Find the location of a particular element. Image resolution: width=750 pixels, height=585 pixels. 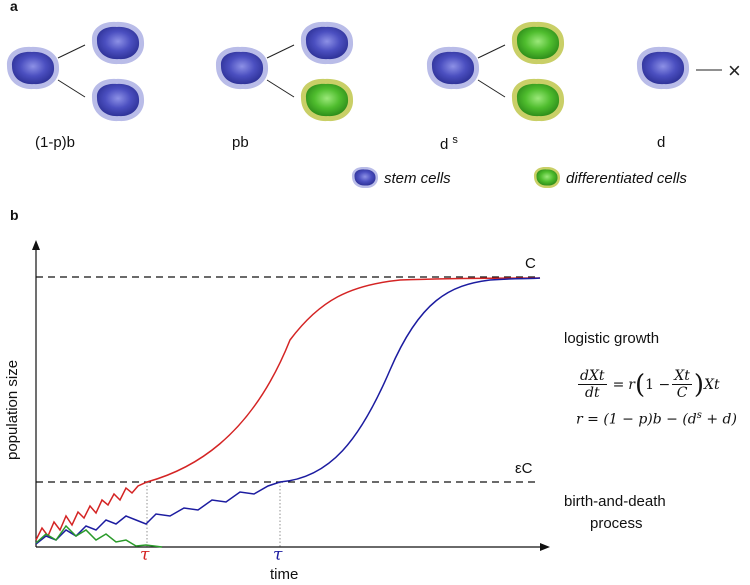

rate-definition: r = (1 − p)b − (ds + d) is located at coordinates (656, 419).